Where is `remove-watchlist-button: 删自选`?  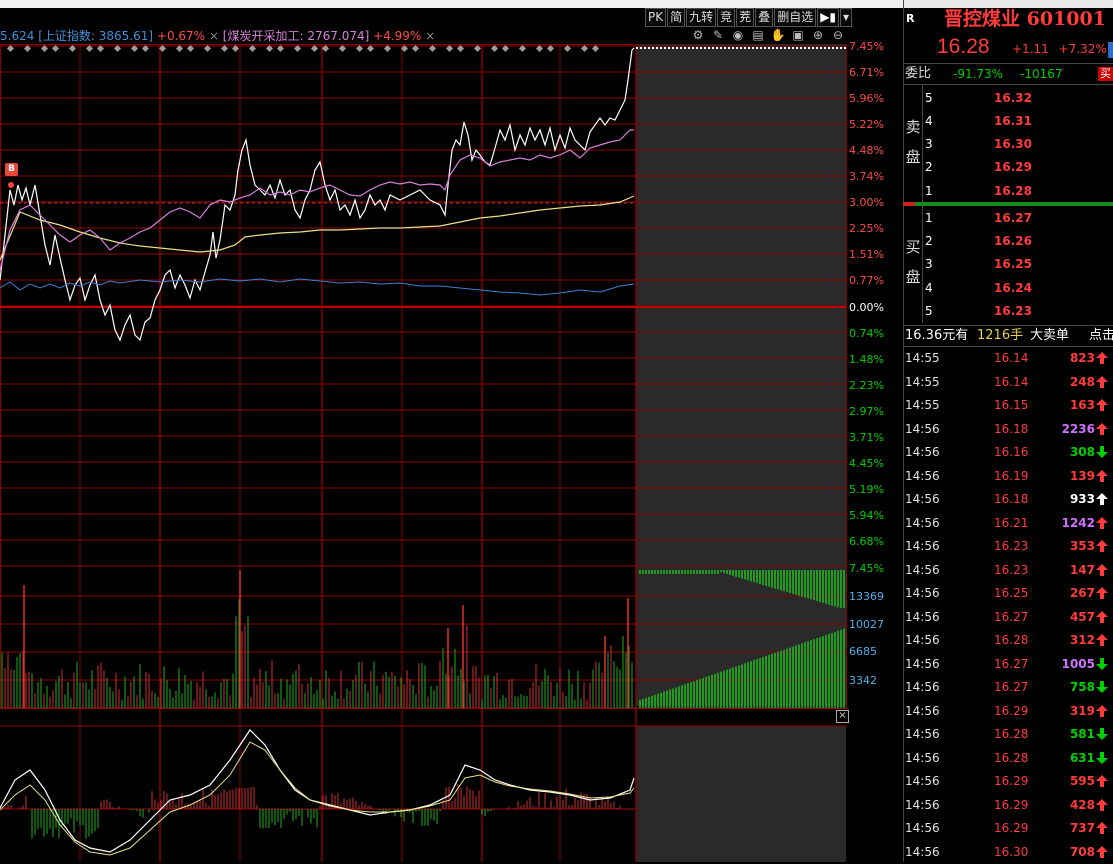
remove-watchlist-button: 删自选 is located at coordinates (795, 17).